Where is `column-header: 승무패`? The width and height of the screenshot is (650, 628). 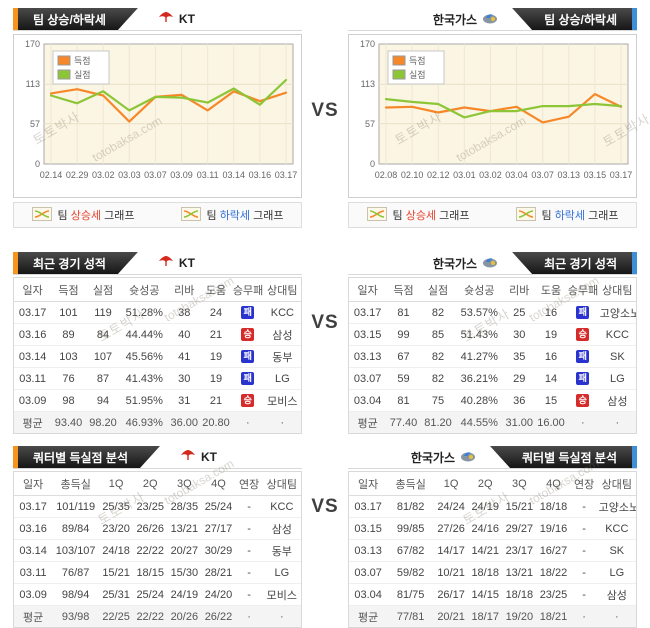 column-header: 승무패 is located at coordinates (582, 290).